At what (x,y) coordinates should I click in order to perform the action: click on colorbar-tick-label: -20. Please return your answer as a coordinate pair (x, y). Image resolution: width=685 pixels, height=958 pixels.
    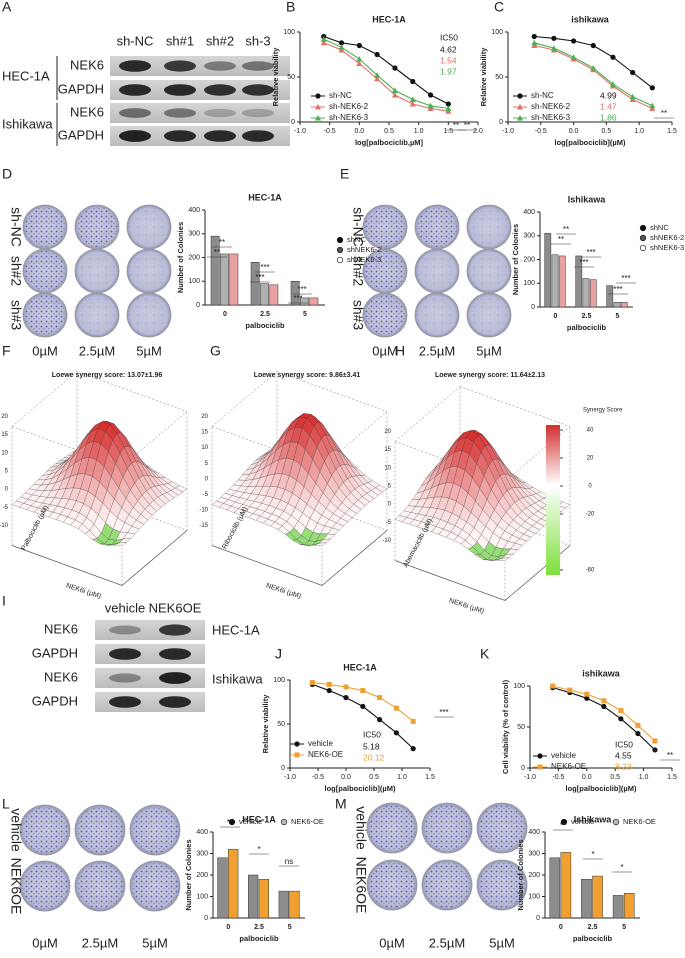
    Looking at the image, I should click on (590, 515).